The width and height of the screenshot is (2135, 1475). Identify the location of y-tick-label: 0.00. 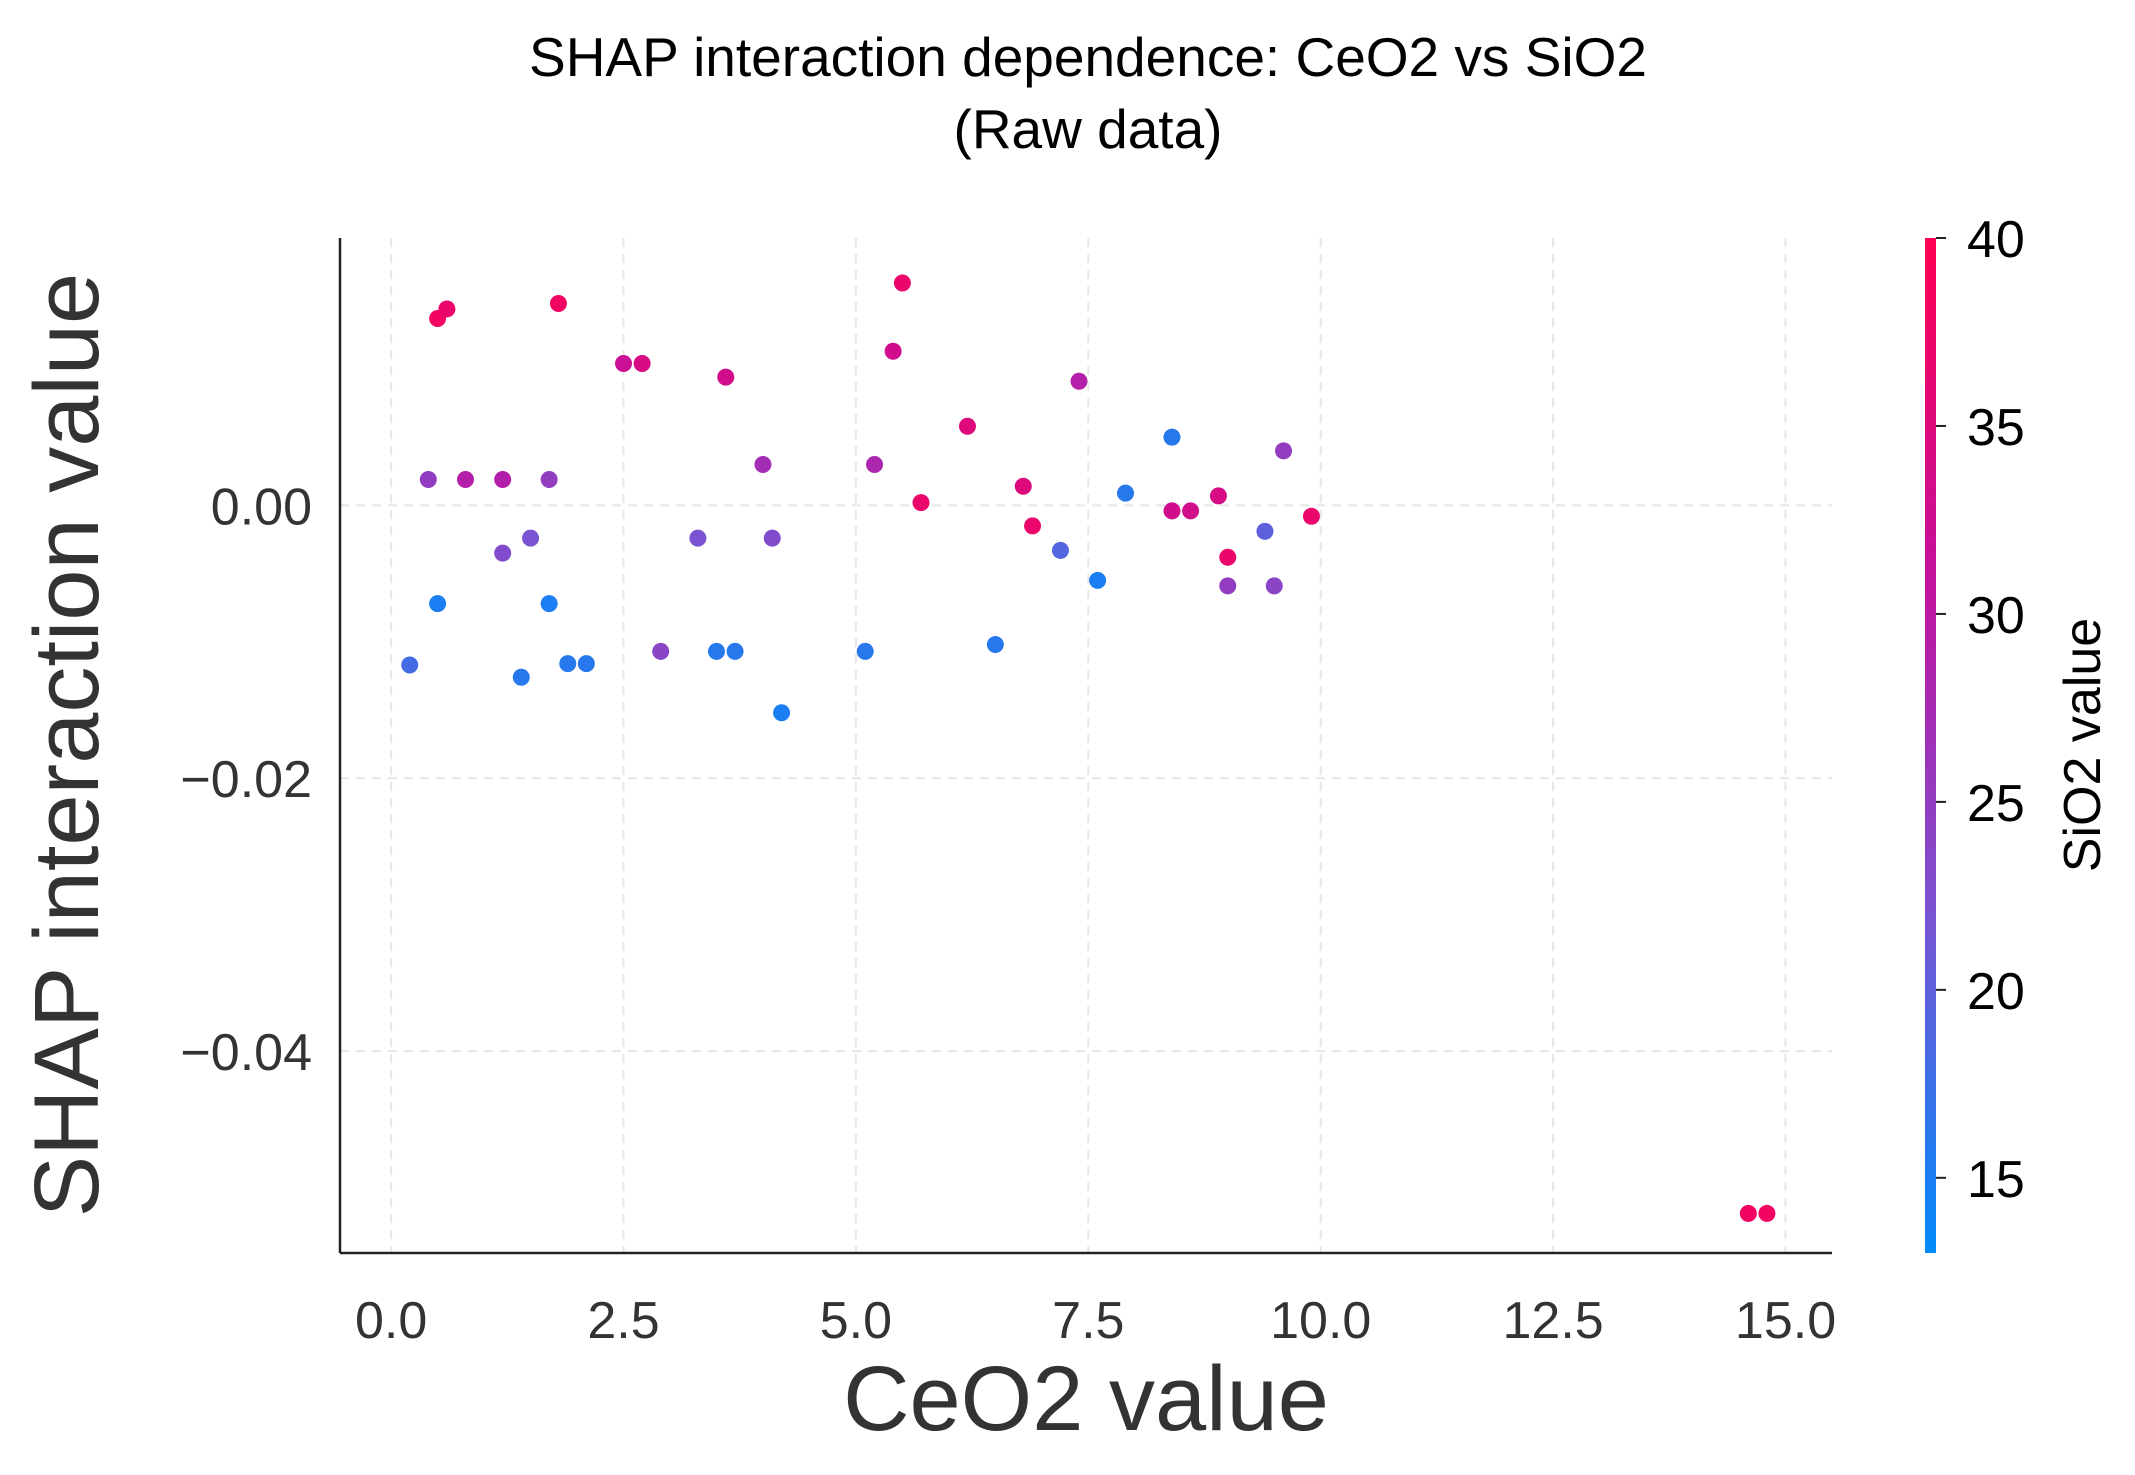
(261, 507).